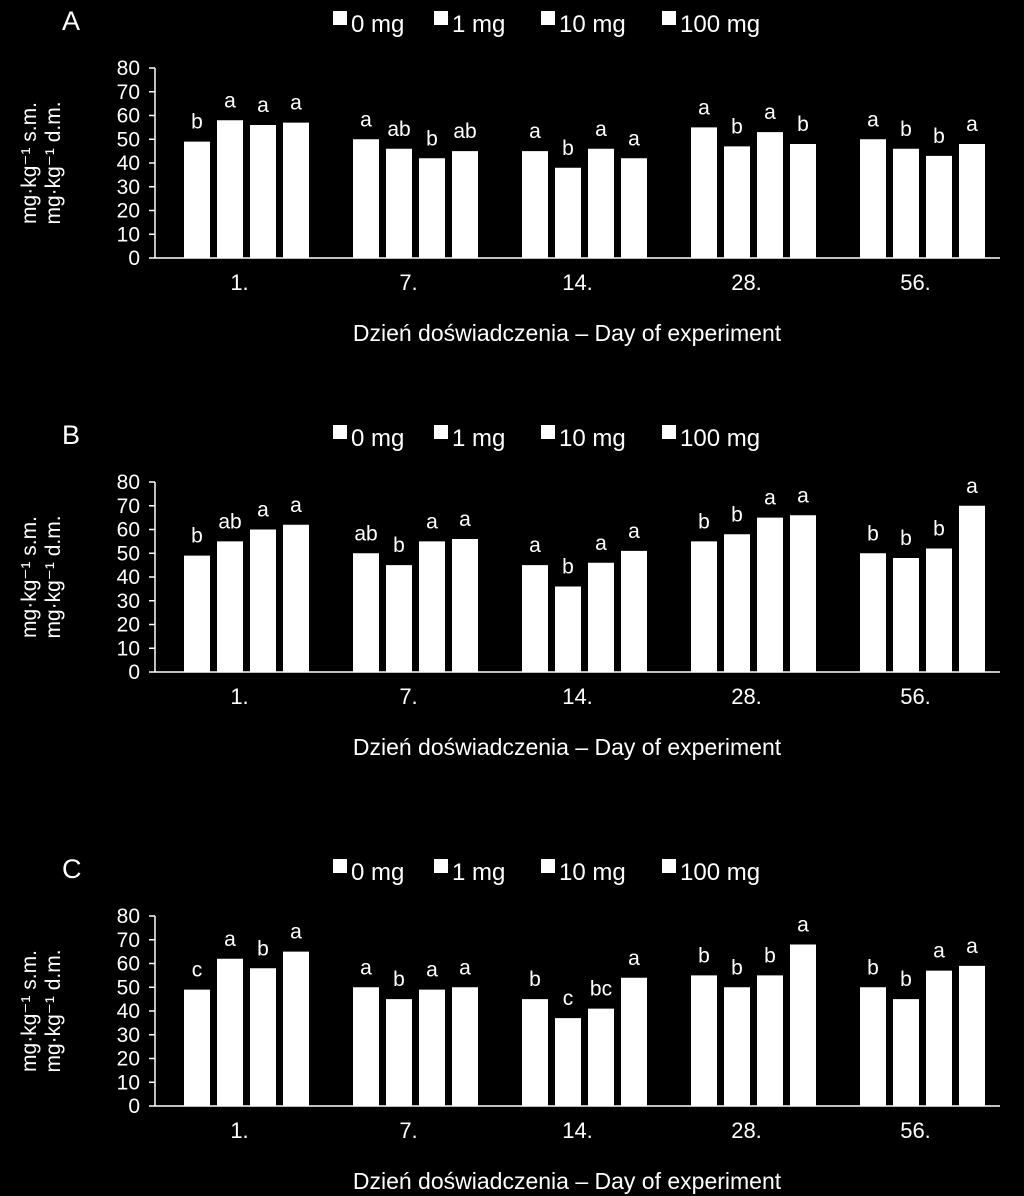 The height and width of the screenshot is (1196, 1024). Describe the element at coordinates (746, 1130) in the screenshot. I see `x-category-label: 28.` at that location.